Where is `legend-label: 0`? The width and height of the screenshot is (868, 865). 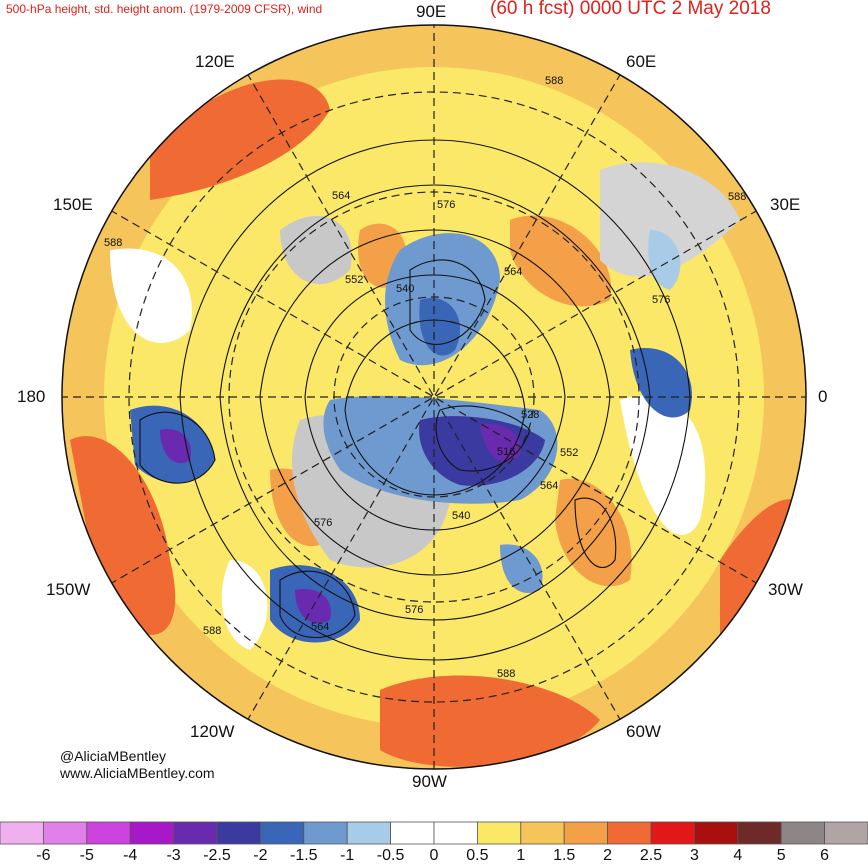 legend-label: 0 is located at coordinates (434, 855).